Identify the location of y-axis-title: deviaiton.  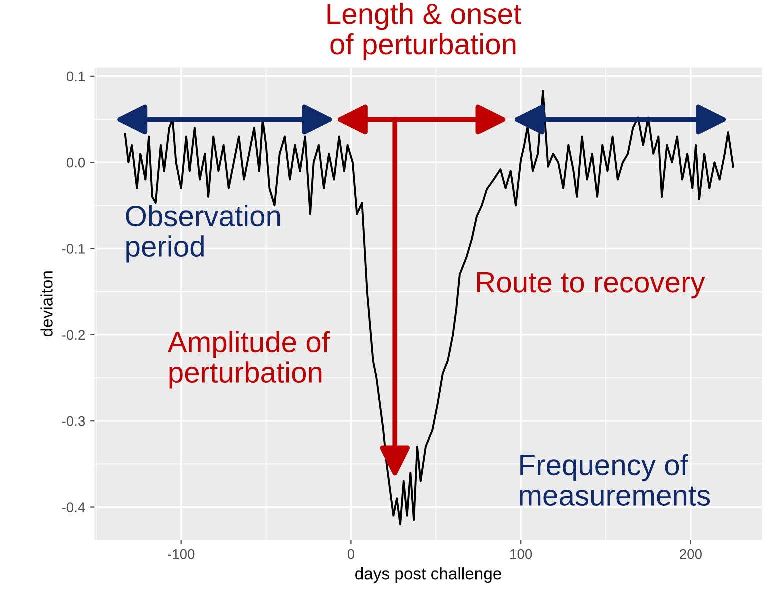
(46, 304).